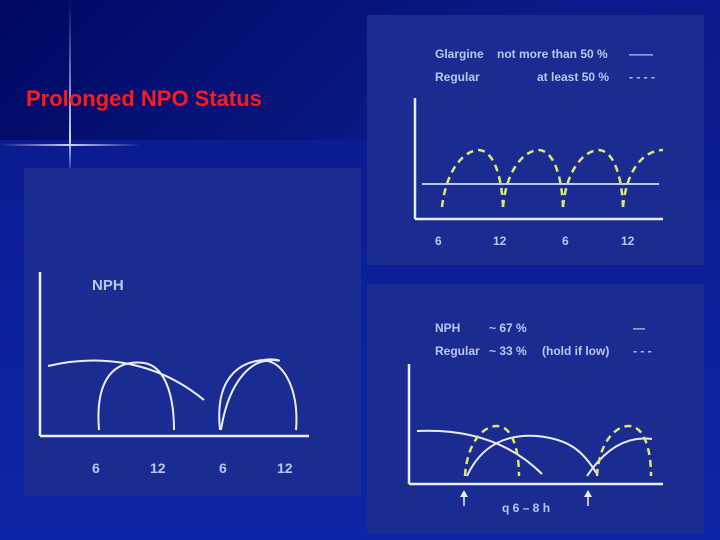  Describe the element at coordinates (526, 508) in the screenshot. I see `interval-label: q 6 – 8 h` at that location.